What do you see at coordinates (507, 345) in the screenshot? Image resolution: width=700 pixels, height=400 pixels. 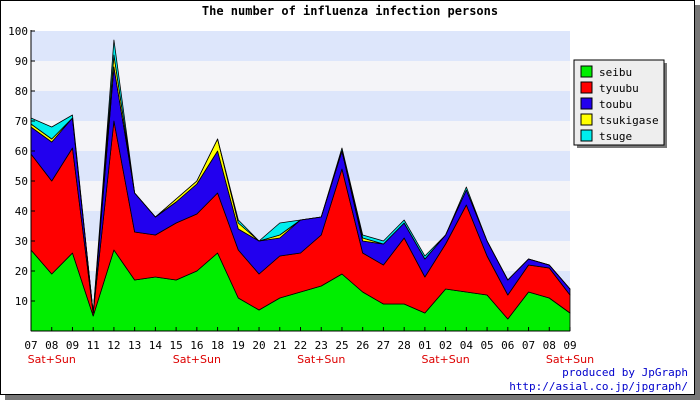 I see `x-tick-label: 06` at bounding box center [507, 345].